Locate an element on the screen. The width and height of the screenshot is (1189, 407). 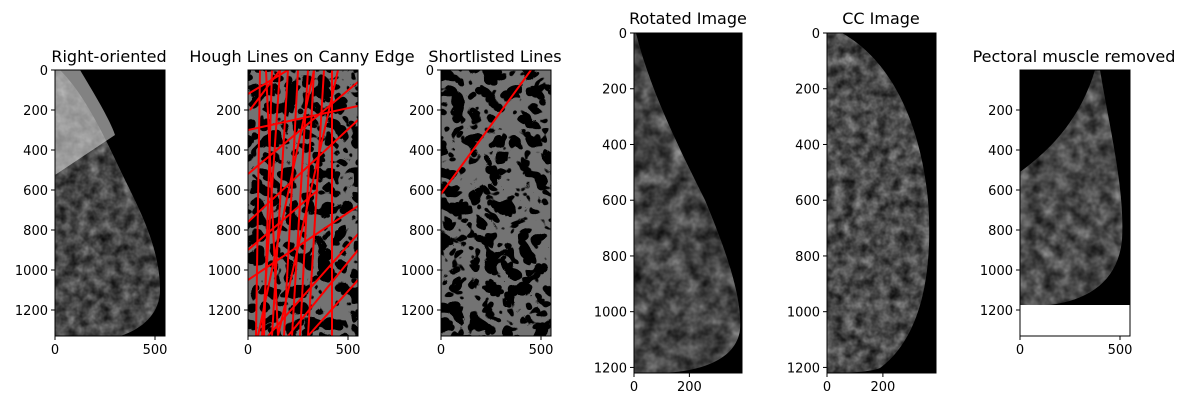
hough-lines is located at coordinates (303, 203).